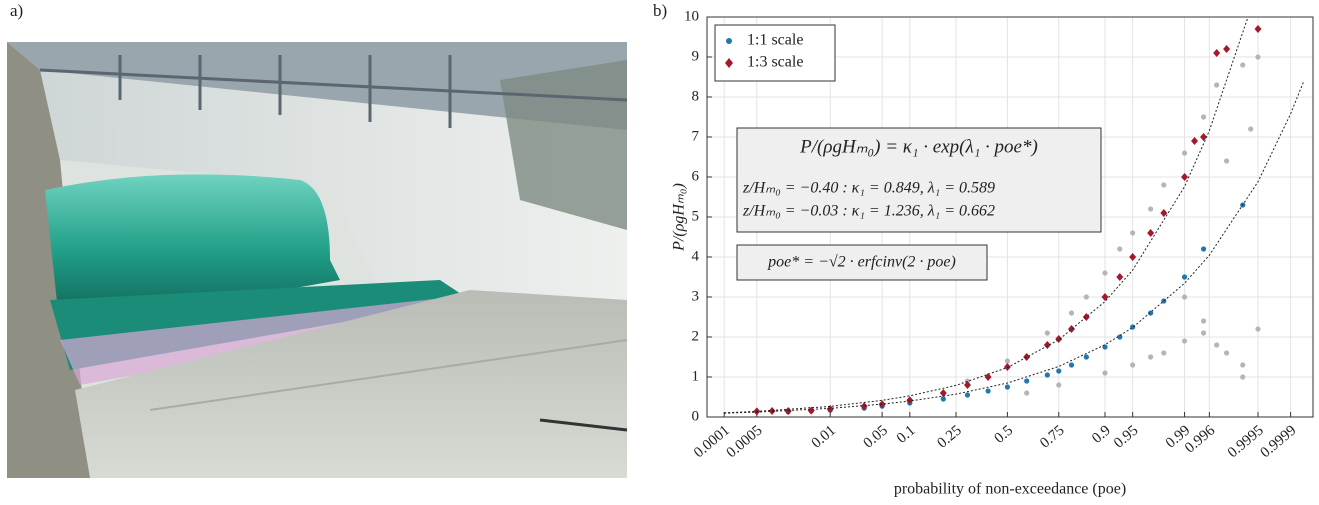 The height and width of the screenshot is (505, 1319). I want to click on x-tick-label: 0.9, so click(1101, 434).